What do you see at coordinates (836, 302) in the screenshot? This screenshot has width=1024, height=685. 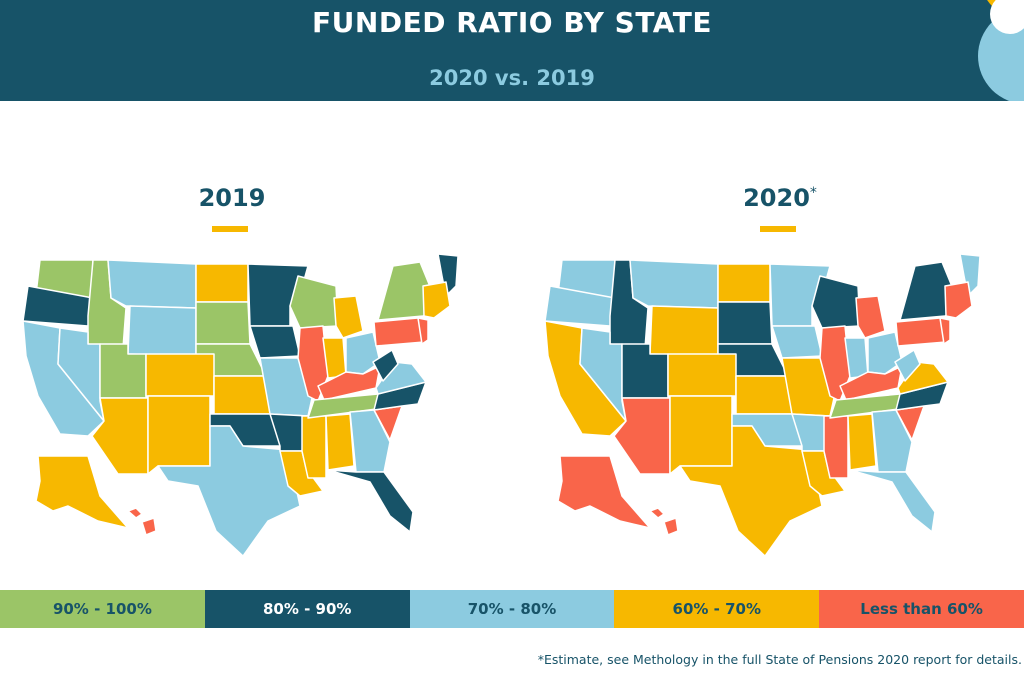 I see `state-wi-2020` at bounding box center [836, 302].